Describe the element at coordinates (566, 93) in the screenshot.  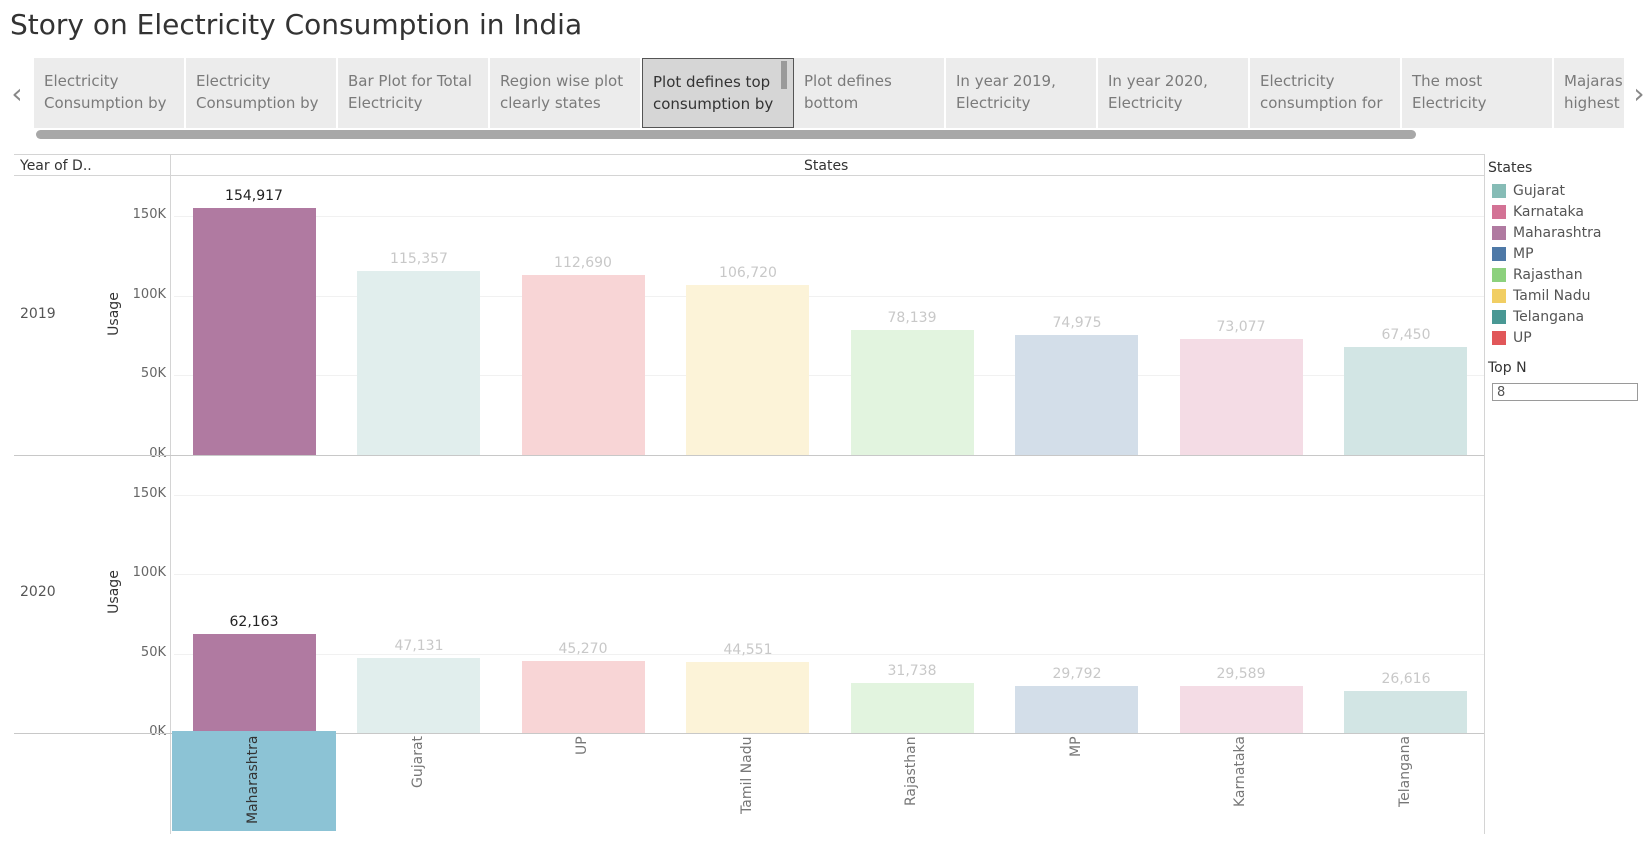
I see `story-tab: Region wise plot clearly states` at that location.